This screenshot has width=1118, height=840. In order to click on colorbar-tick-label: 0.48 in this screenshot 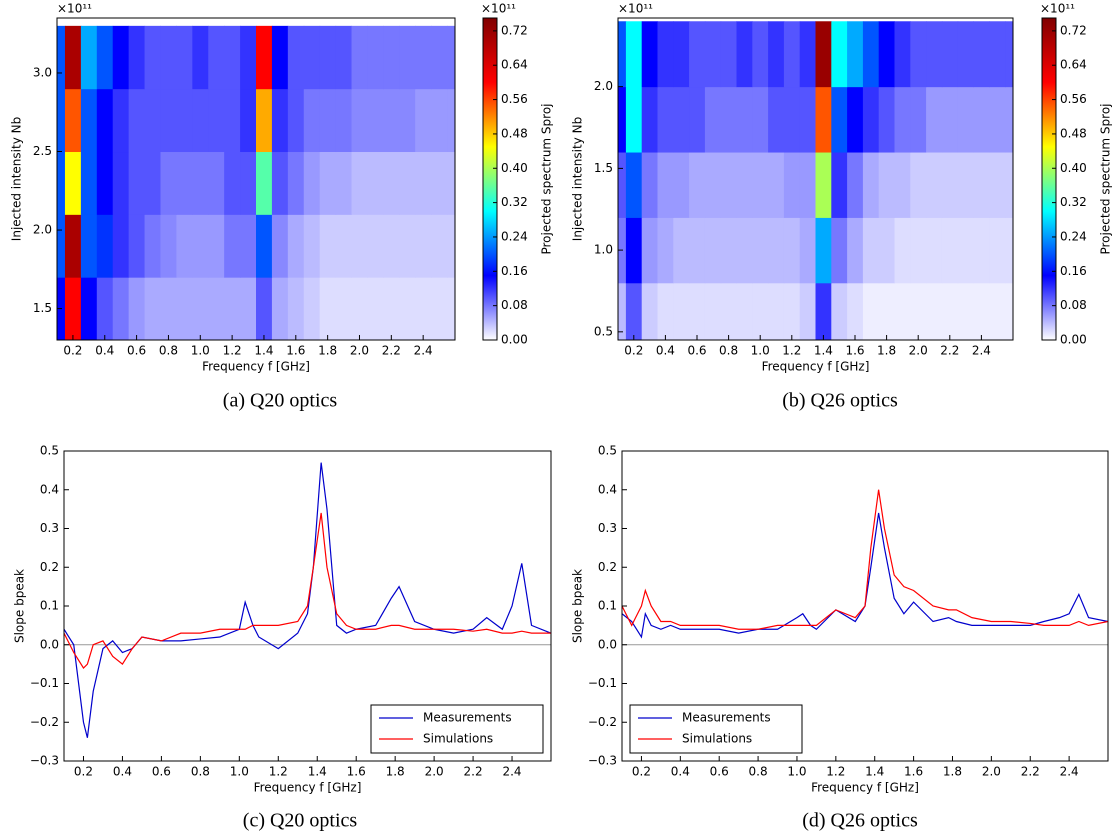, I will do `click(514, 133)`.